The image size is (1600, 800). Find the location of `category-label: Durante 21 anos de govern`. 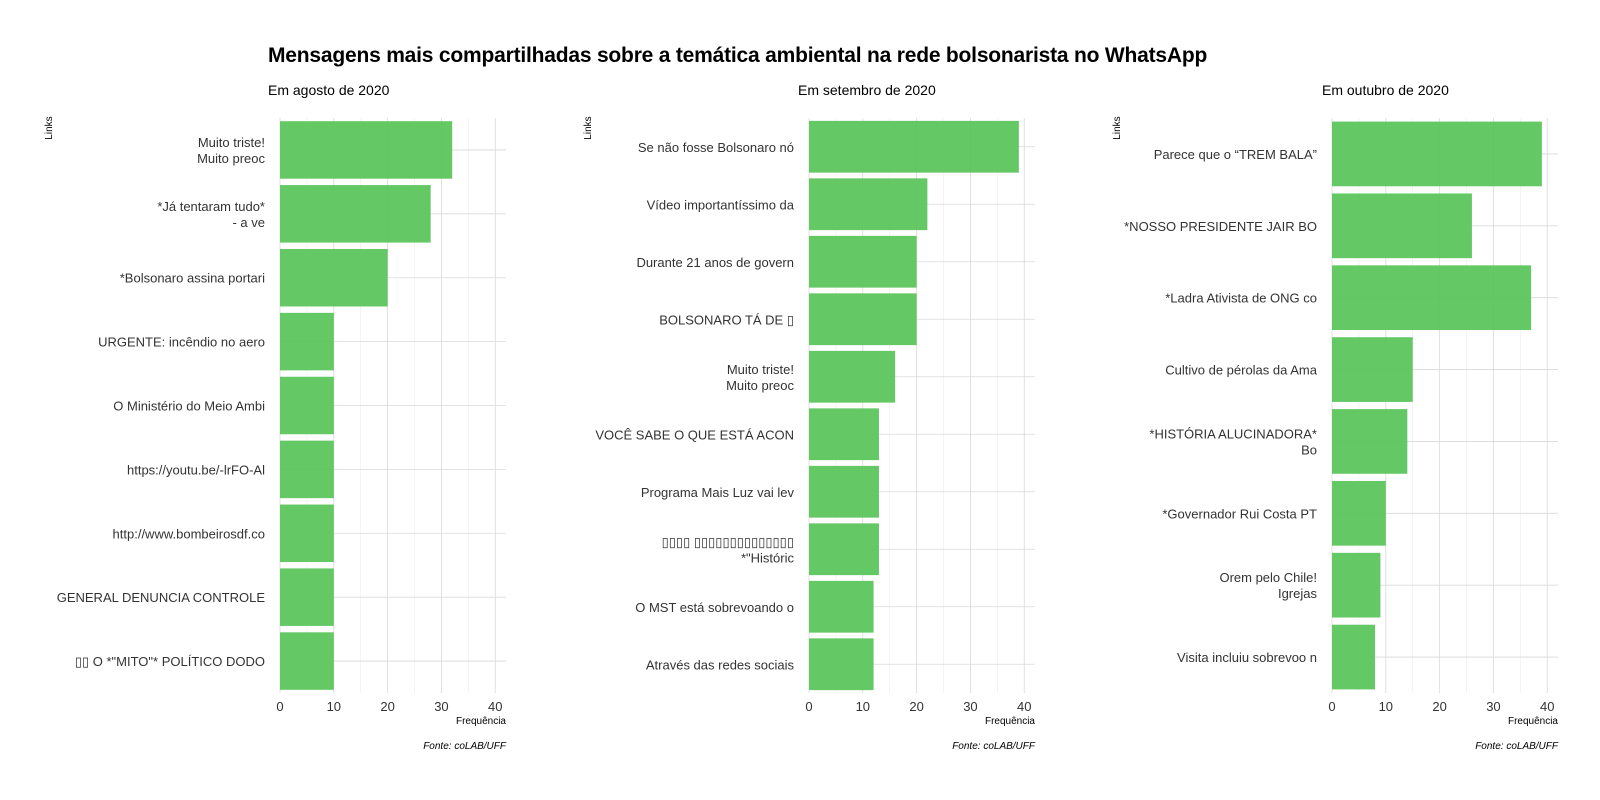

category-label: Durante 21 anos de govern is located at coordinates (715, 262).